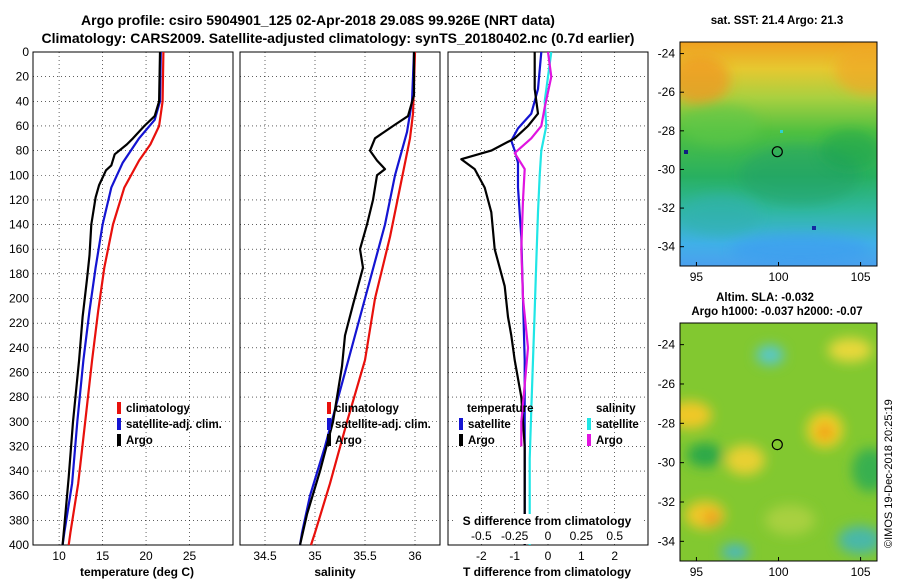 The height and width of the screenshot is (580, 900). I want to click on x-tick-label: 25, so click(190, 556).